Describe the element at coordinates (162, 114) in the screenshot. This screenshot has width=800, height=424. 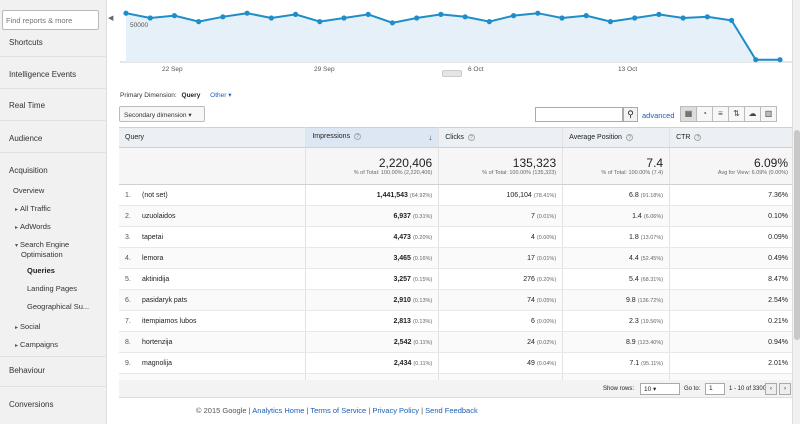
I see `secondary-dimension-dropdown: Secondary dimension ▾` at that location.